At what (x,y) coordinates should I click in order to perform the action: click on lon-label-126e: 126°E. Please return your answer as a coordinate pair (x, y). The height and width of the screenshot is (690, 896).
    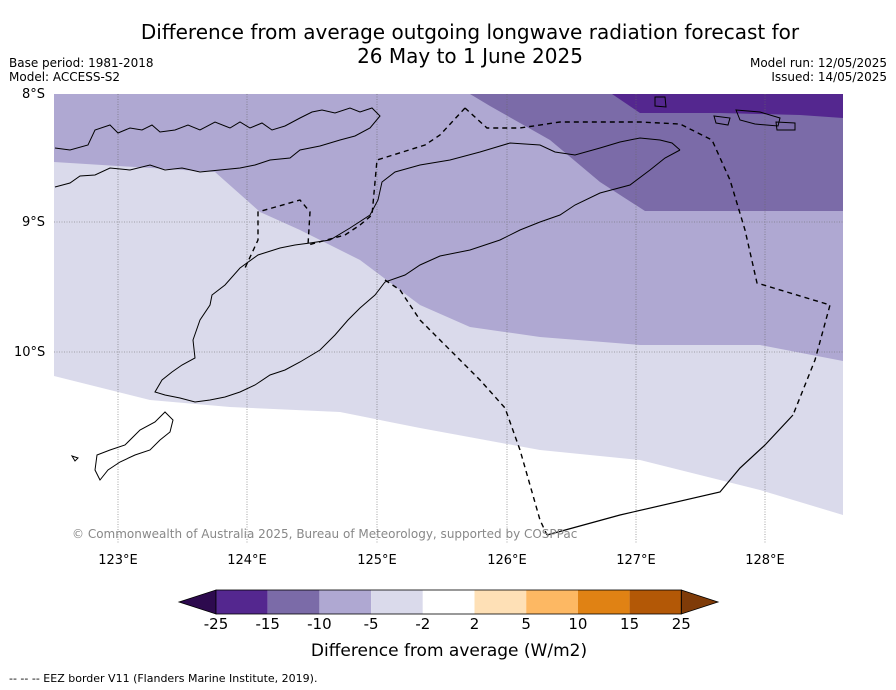
    Looking at the image, I should click on (507, 560).